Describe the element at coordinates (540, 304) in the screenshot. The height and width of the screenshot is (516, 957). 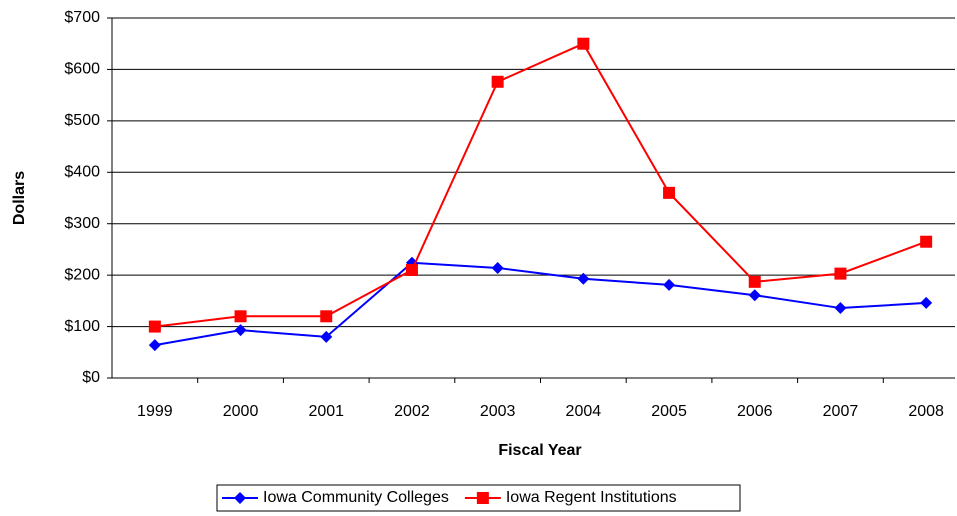
I see `series-line` at that location.